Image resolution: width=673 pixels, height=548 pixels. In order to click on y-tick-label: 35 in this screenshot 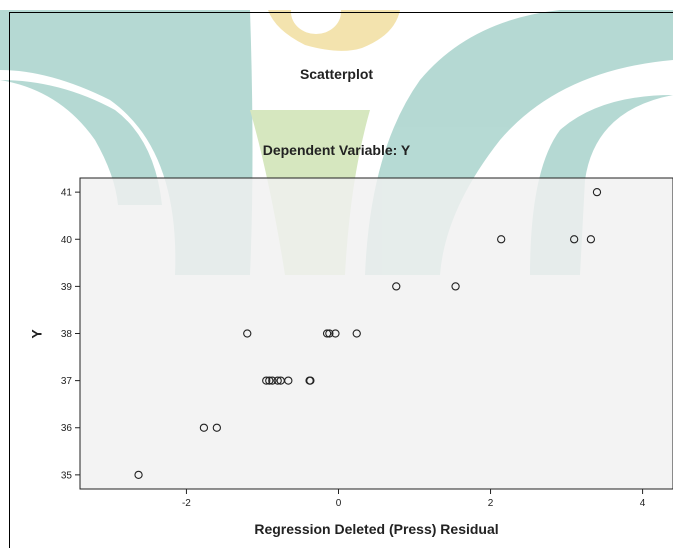, I will do `click(67, 475)`.